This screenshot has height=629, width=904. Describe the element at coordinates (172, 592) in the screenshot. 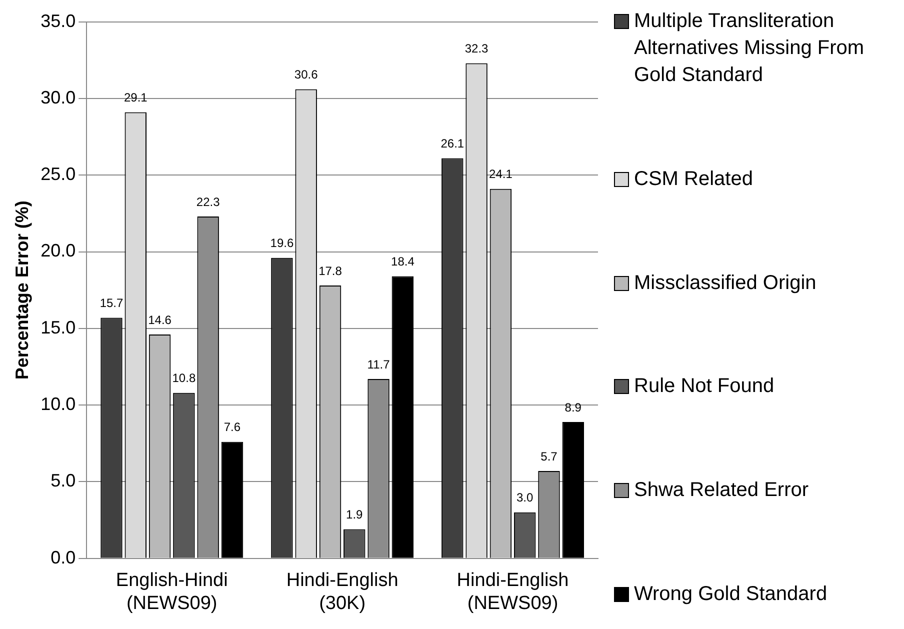

I see `x-tick-label: English-Hindi (NEWS09)` at that location.